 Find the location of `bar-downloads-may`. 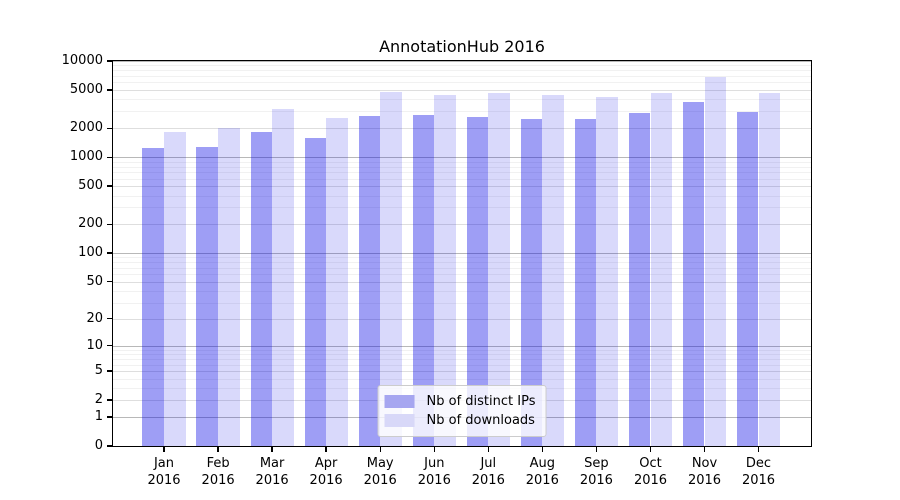

bar-downloads-may is located at coordinates (391, 269).